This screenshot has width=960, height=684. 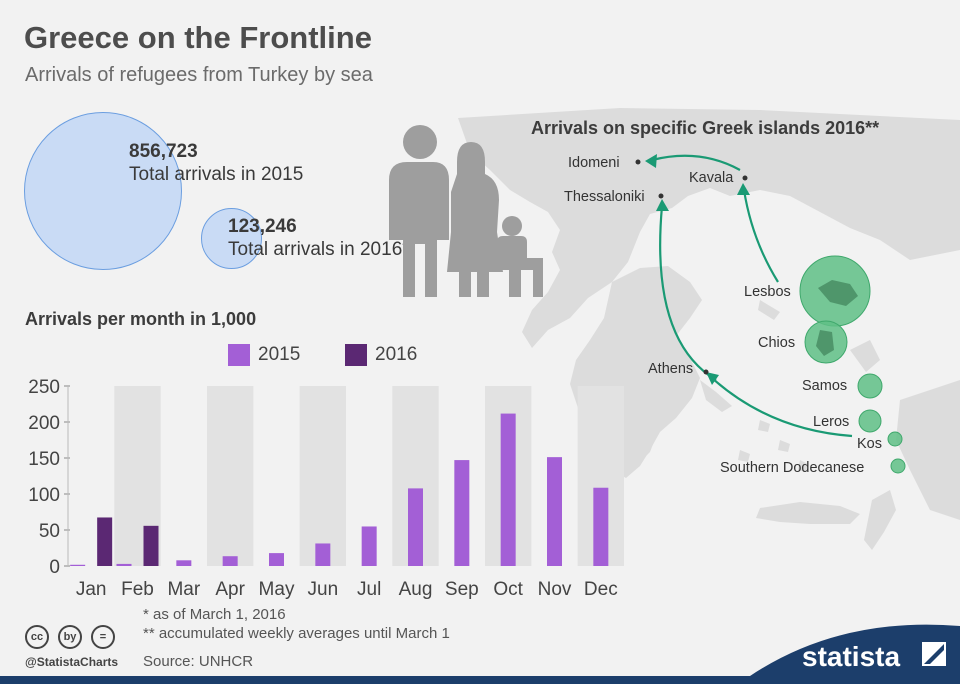 What do you see at coordinates (369, 589) in the screenshot?
I see `x-tick-label-jul: Jul` at bounding box center [369, 589].